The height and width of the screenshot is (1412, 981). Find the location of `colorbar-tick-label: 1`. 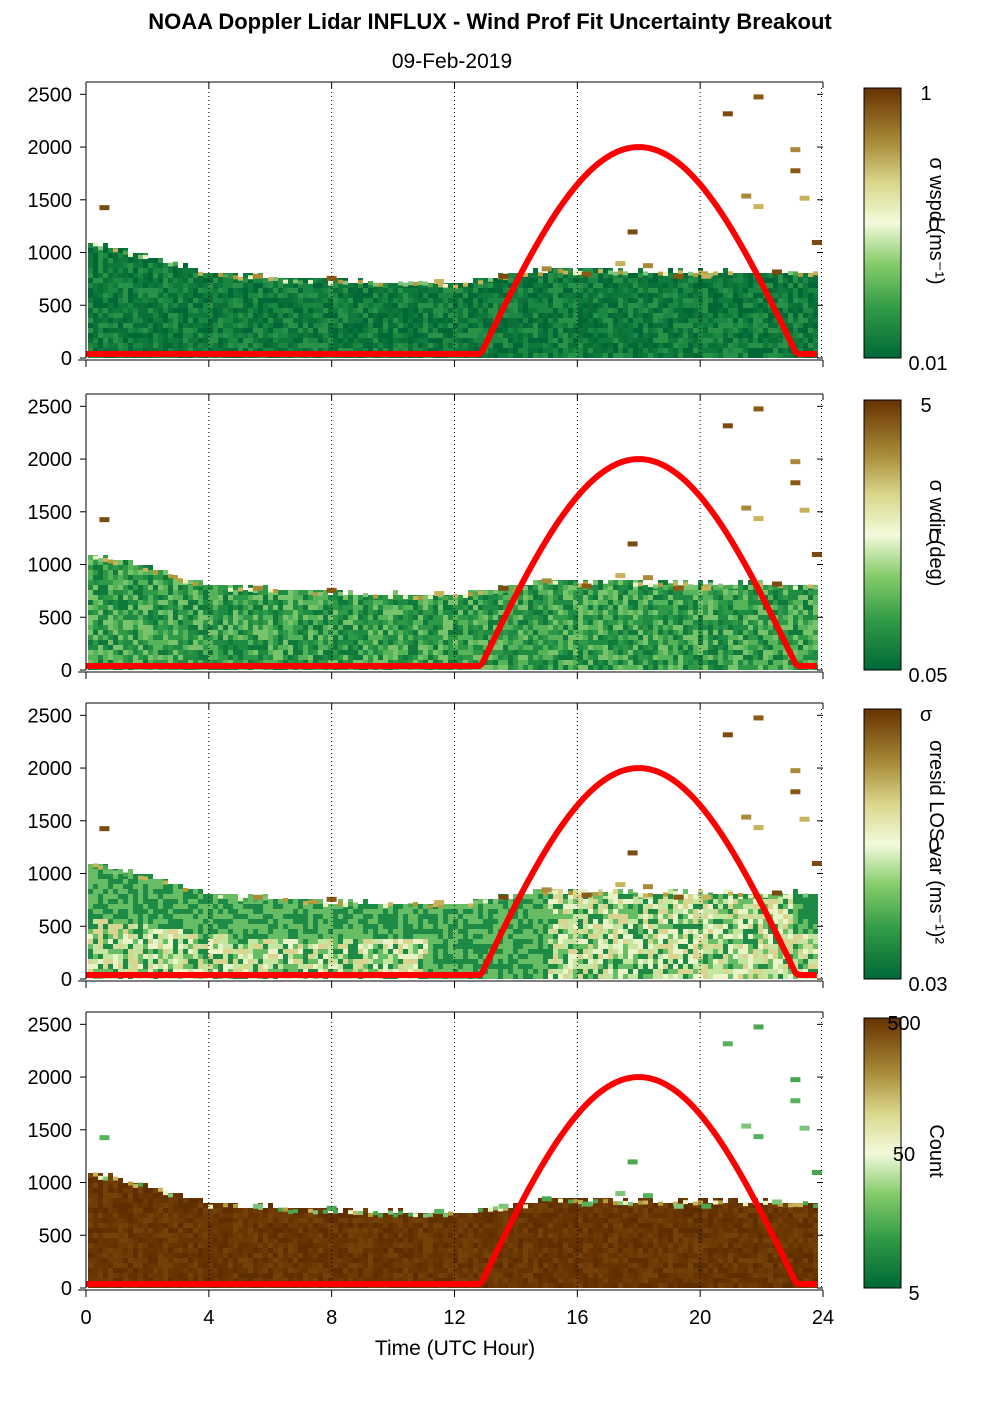

colorbar-tick-label: 1 is located at coordinates (925, 94).